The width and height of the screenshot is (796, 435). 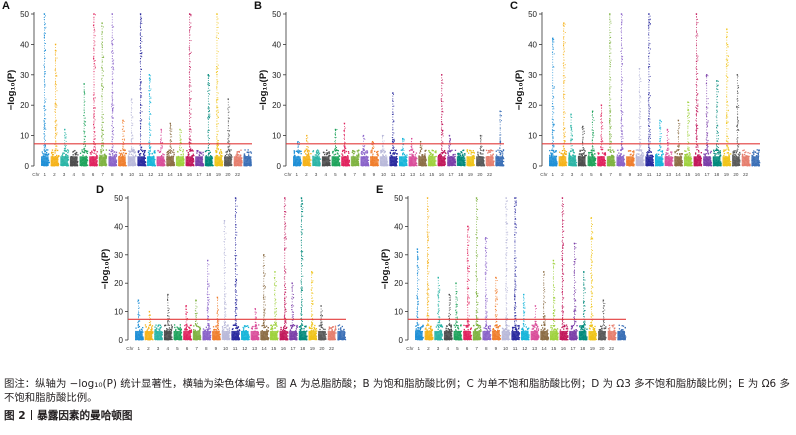 What do you see at coordinates (335, 174) in the screenshot?
I see `x-tick-label: 5` at bounding box center [335, 174].